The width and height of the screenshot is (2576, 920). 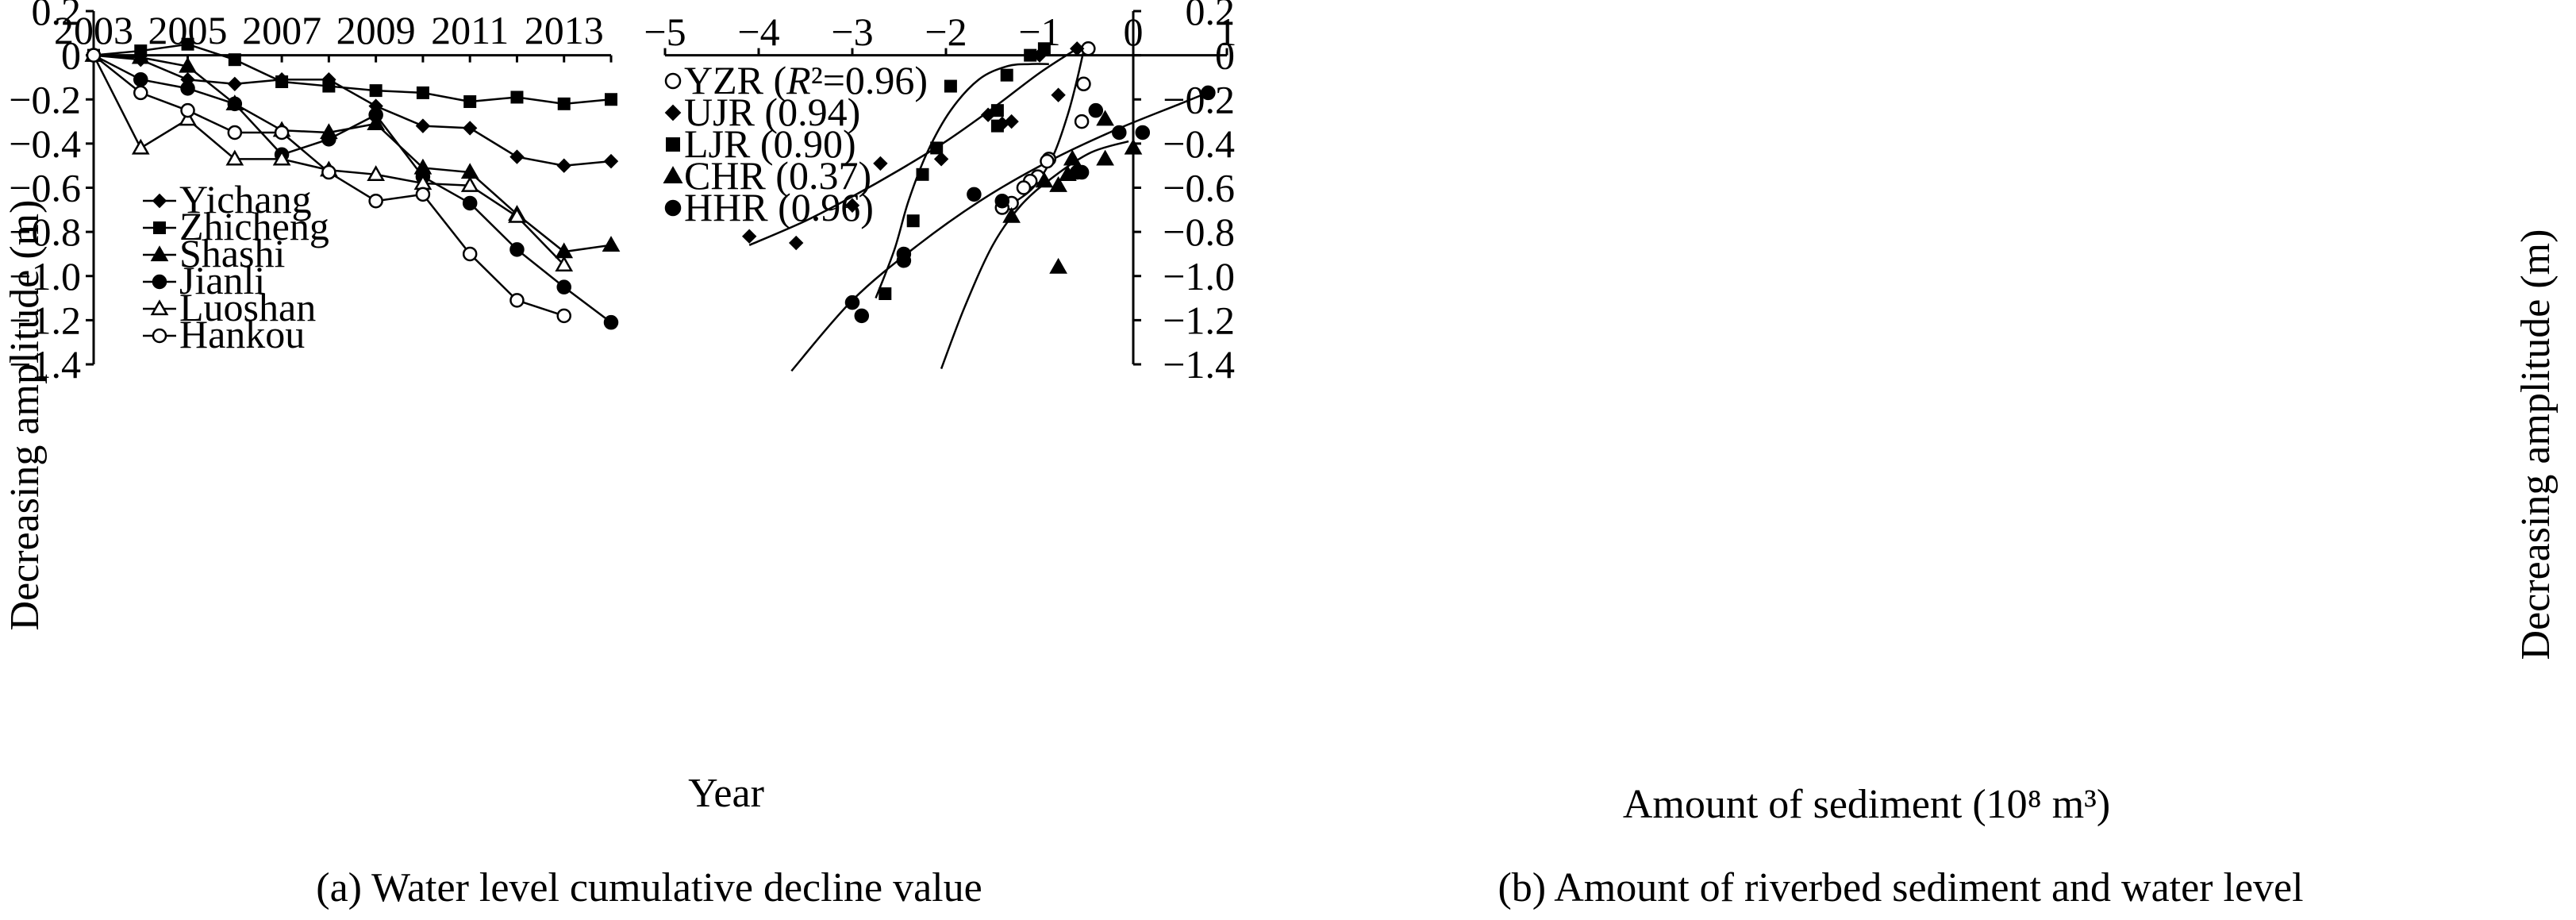 What do you see at coordinates (1199, 99) in the screenshot?
I see `panel-b-y-tick-label: −0.2` at bounding box center [1199, 99].